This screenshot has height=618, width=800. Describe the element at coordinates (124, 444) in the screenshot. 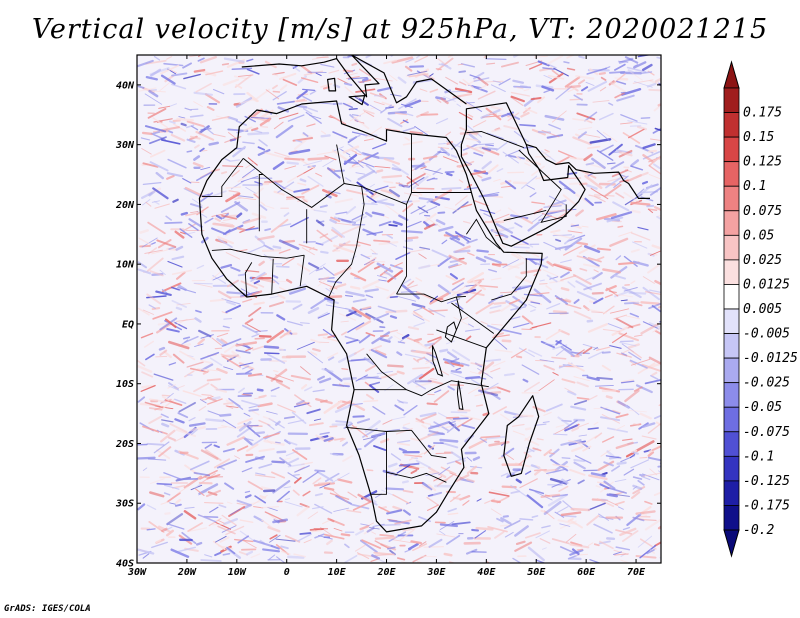

I see `lat-tick-label: 20S` at that location.